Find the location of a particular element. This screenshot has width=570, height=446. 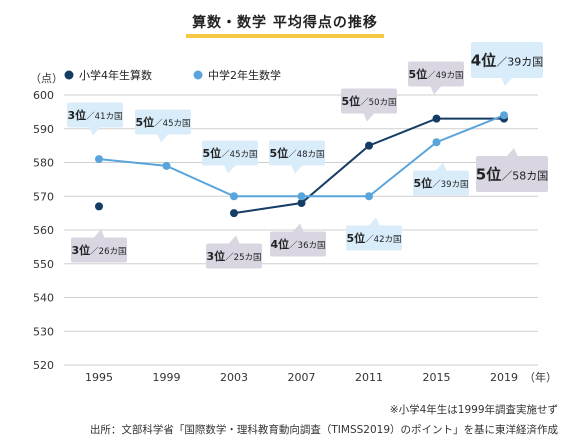

x-axis-ticks: 1995 1999 2003 2007 2011 2015 2019 is located at coordinates (301, 377).